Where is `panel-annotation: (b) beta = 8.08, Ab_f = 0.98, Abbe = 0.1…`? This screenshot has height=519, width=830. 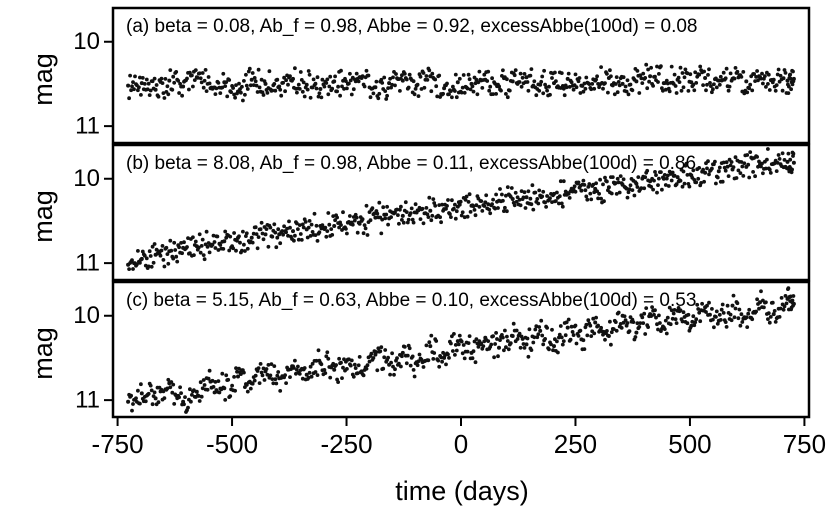 panel-annotation: (b) beta = 8.08, Ab_f = 0.98, Abbe = 0.1… is located at coordinates (411, 163).